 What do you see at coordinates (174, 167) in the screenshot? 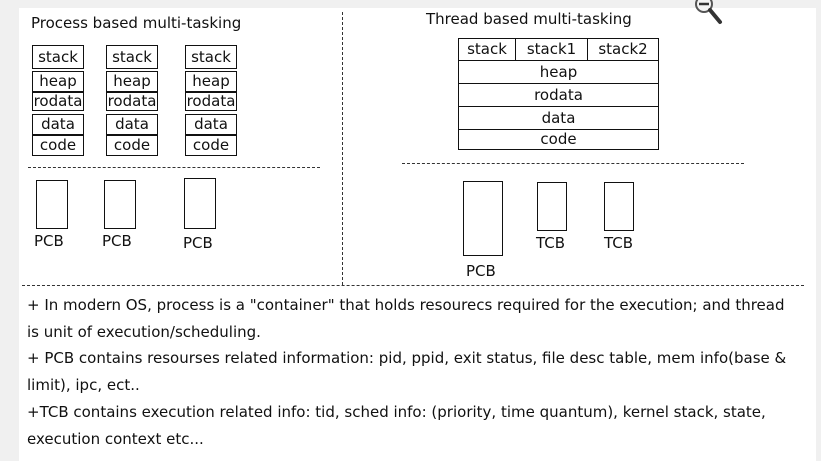
I see `process-section-divider` at bounding box center [174, 167].